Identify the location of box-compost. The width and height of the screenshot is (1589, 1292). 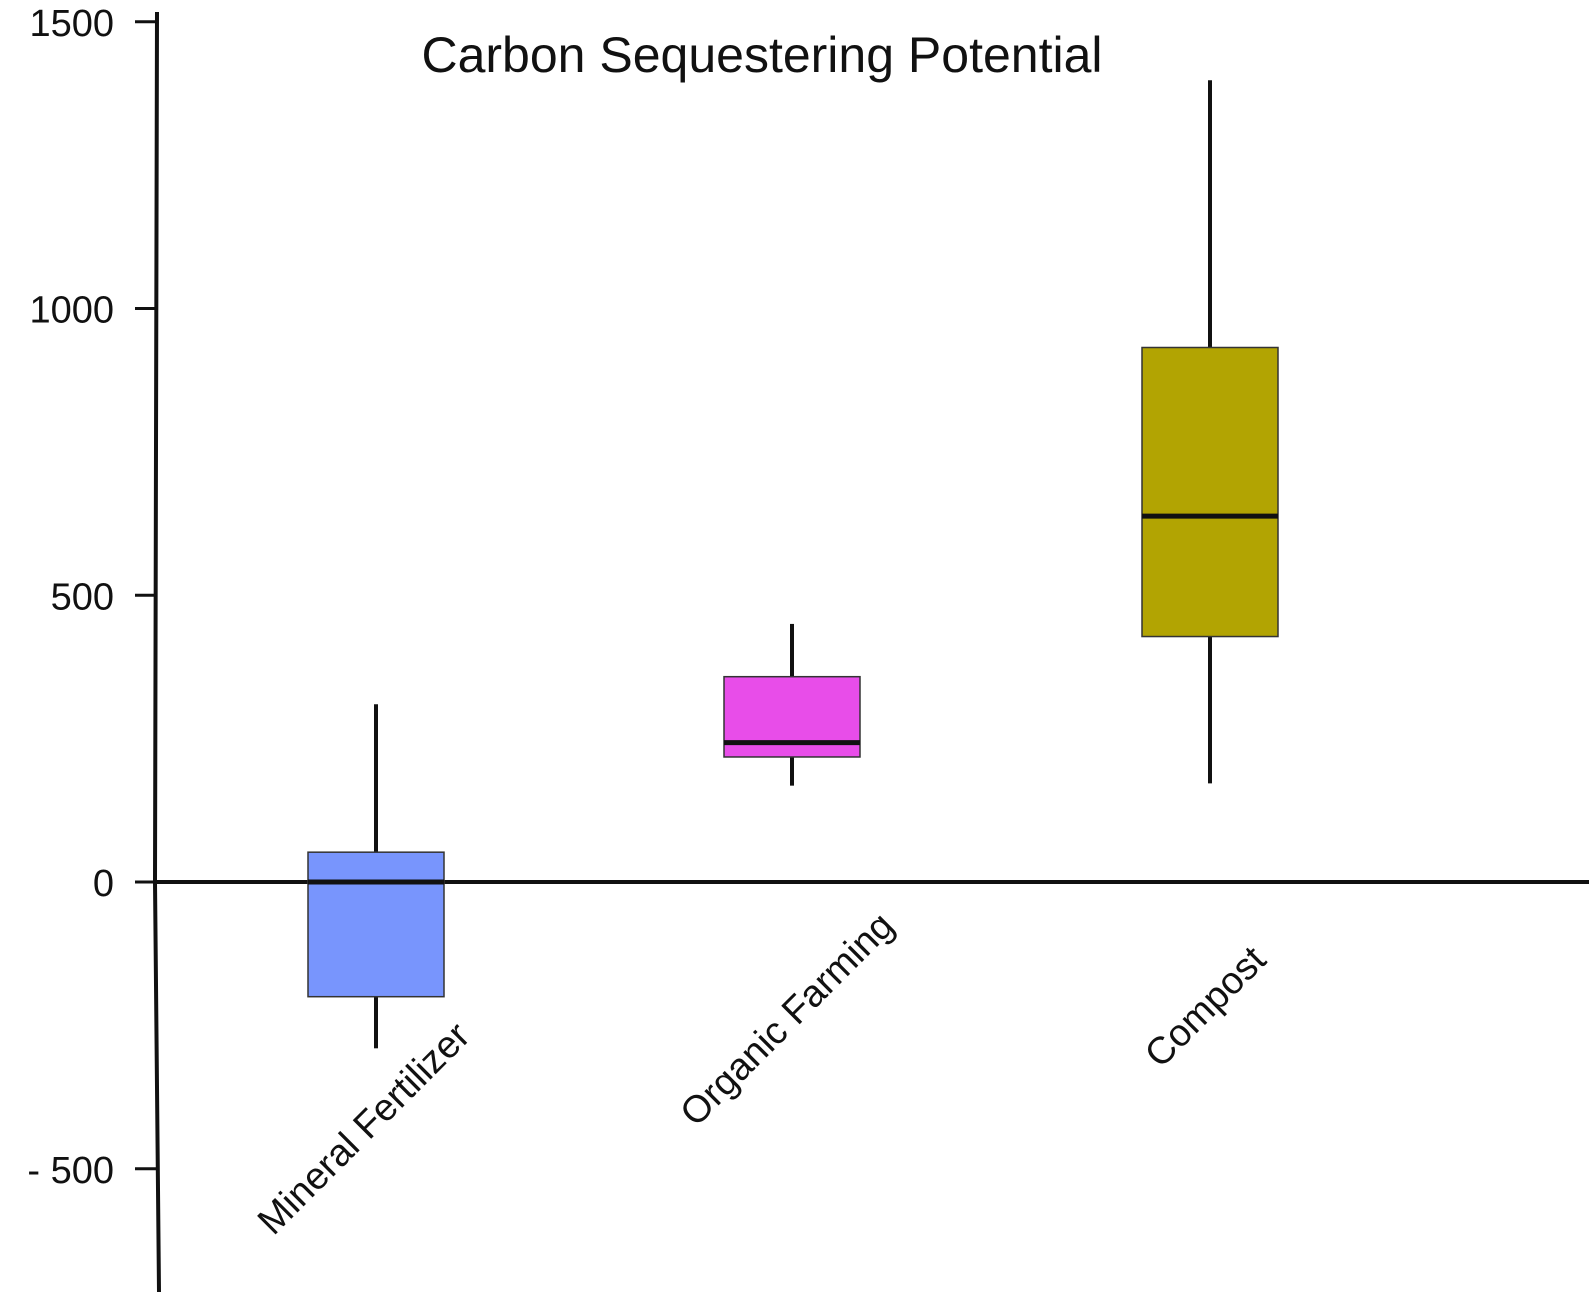
(1210, 432).